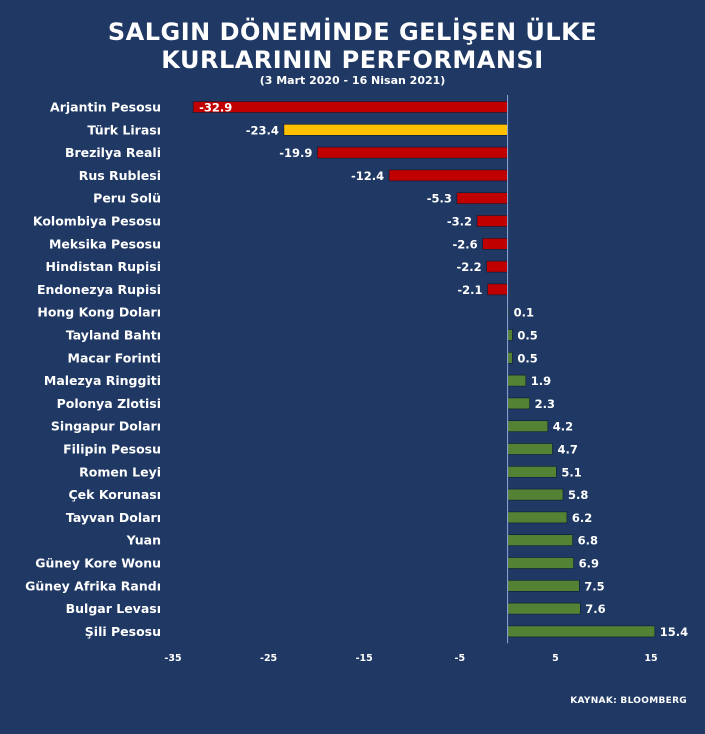  Describe the element at coordinates (127, 198) in the screenshot. I see `category-label-4: Peru Solü` at that location.